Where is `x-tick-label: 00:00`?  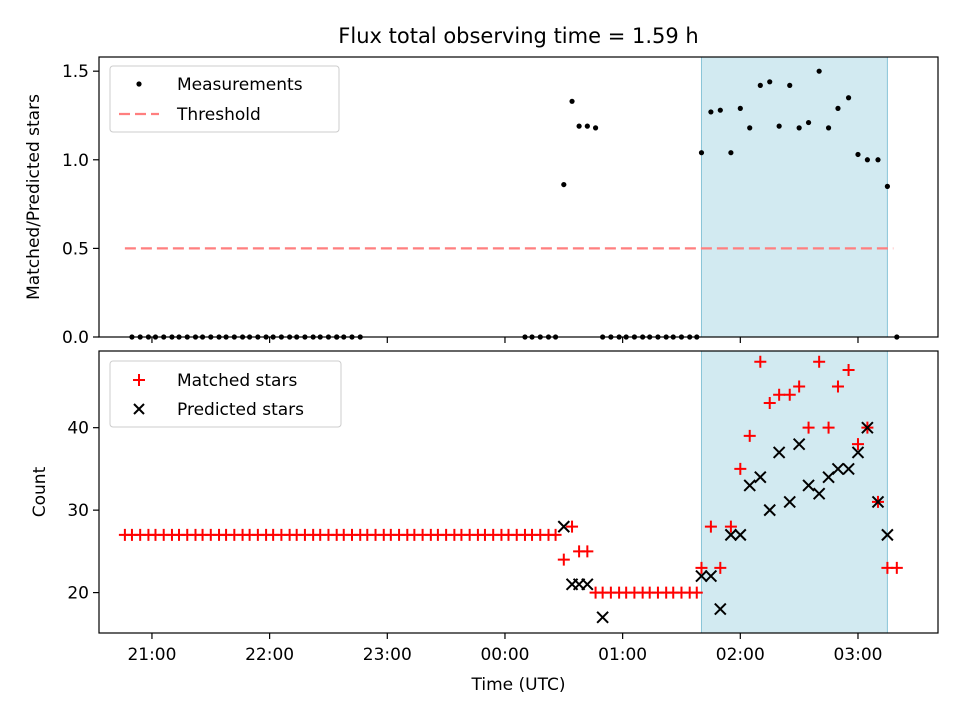
x-tick-label: 00:00 is located at coordinates (504, 655).